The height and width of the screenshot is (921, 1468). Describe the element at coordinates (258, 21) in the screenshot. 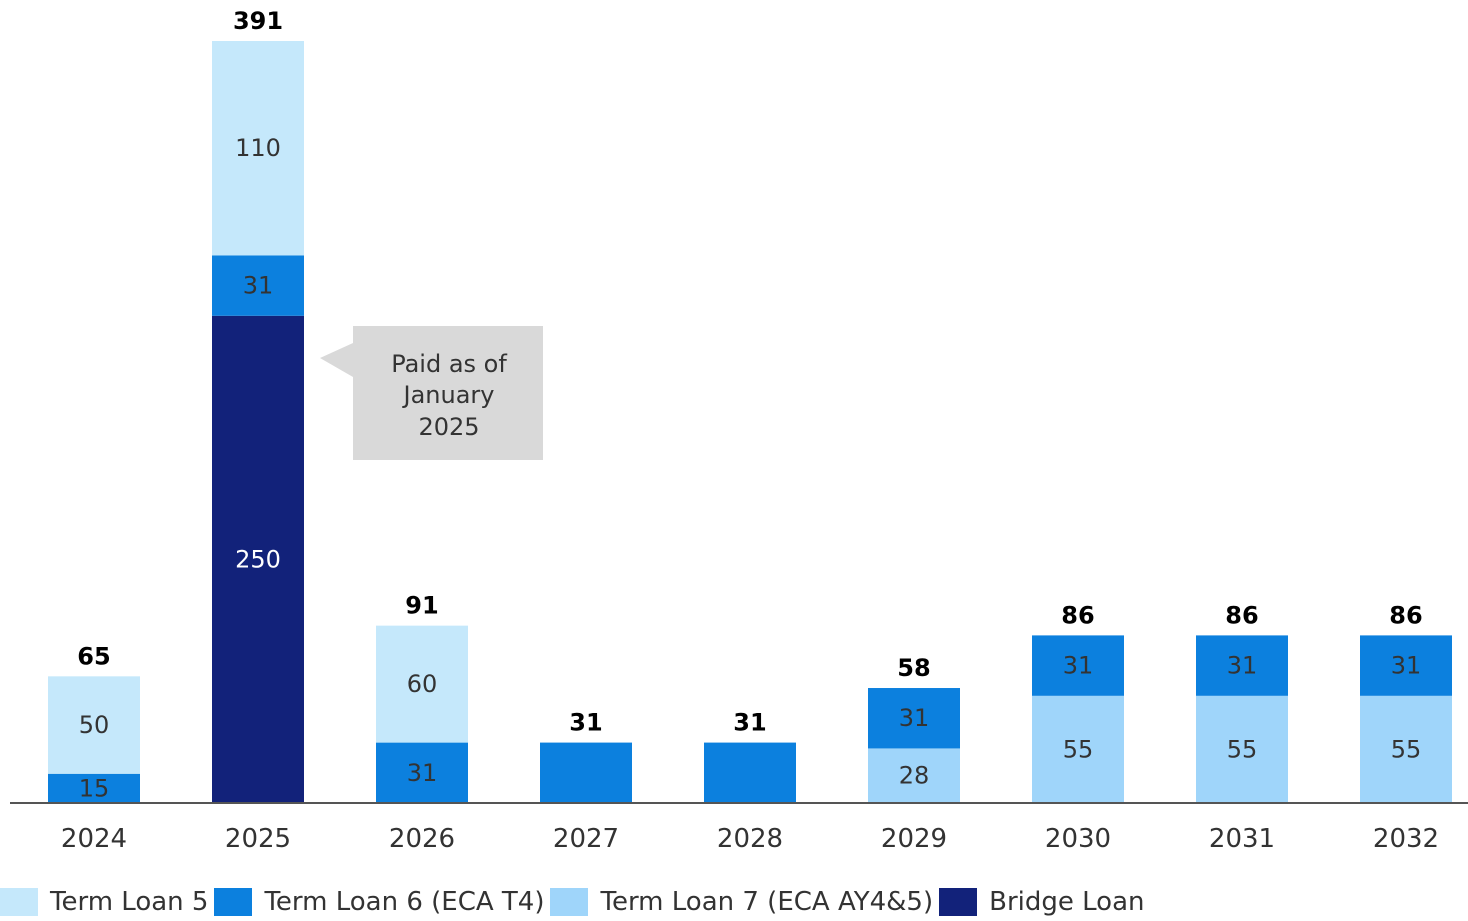

I see `total-label-2025: 391` at that location.